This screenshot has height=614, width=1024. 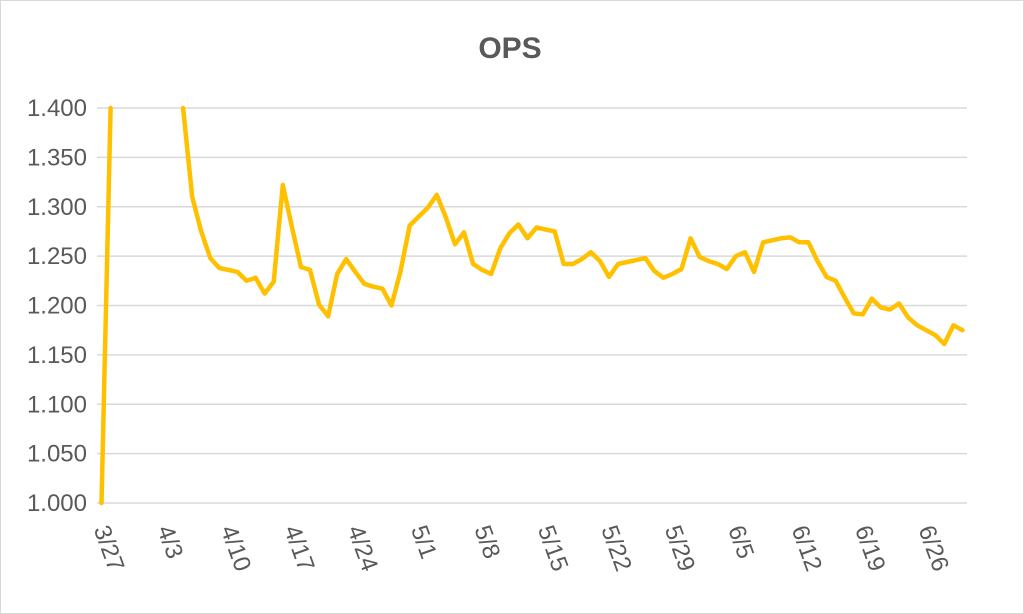 I want to click on x-tick-label: 4/10, so click(x=235, y=548).